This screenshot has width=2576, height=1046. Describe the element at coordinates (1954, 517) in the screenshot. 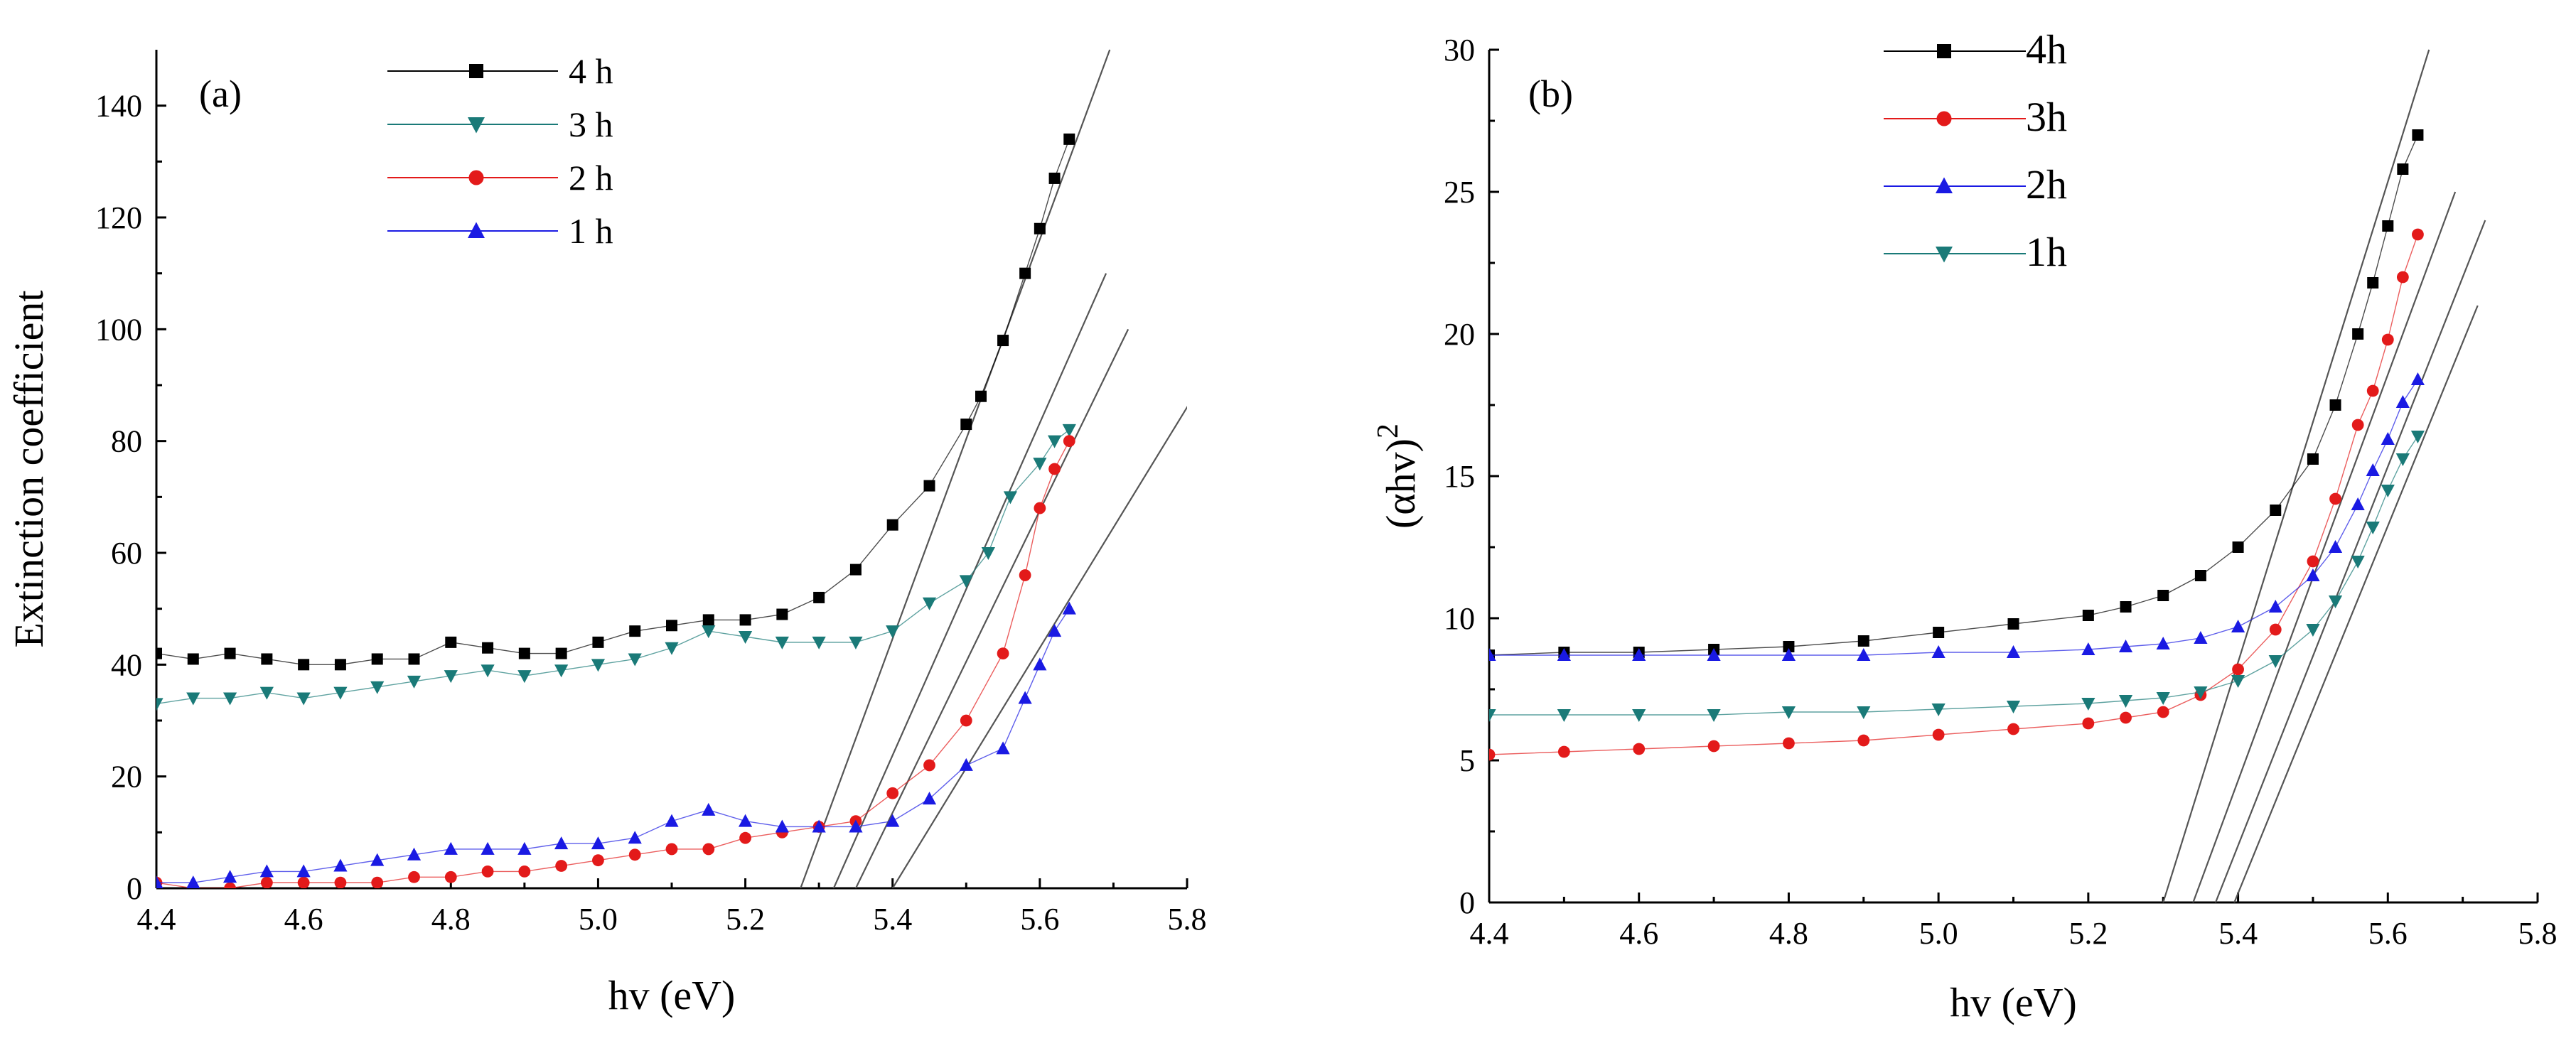

I see `series-line` at that location.